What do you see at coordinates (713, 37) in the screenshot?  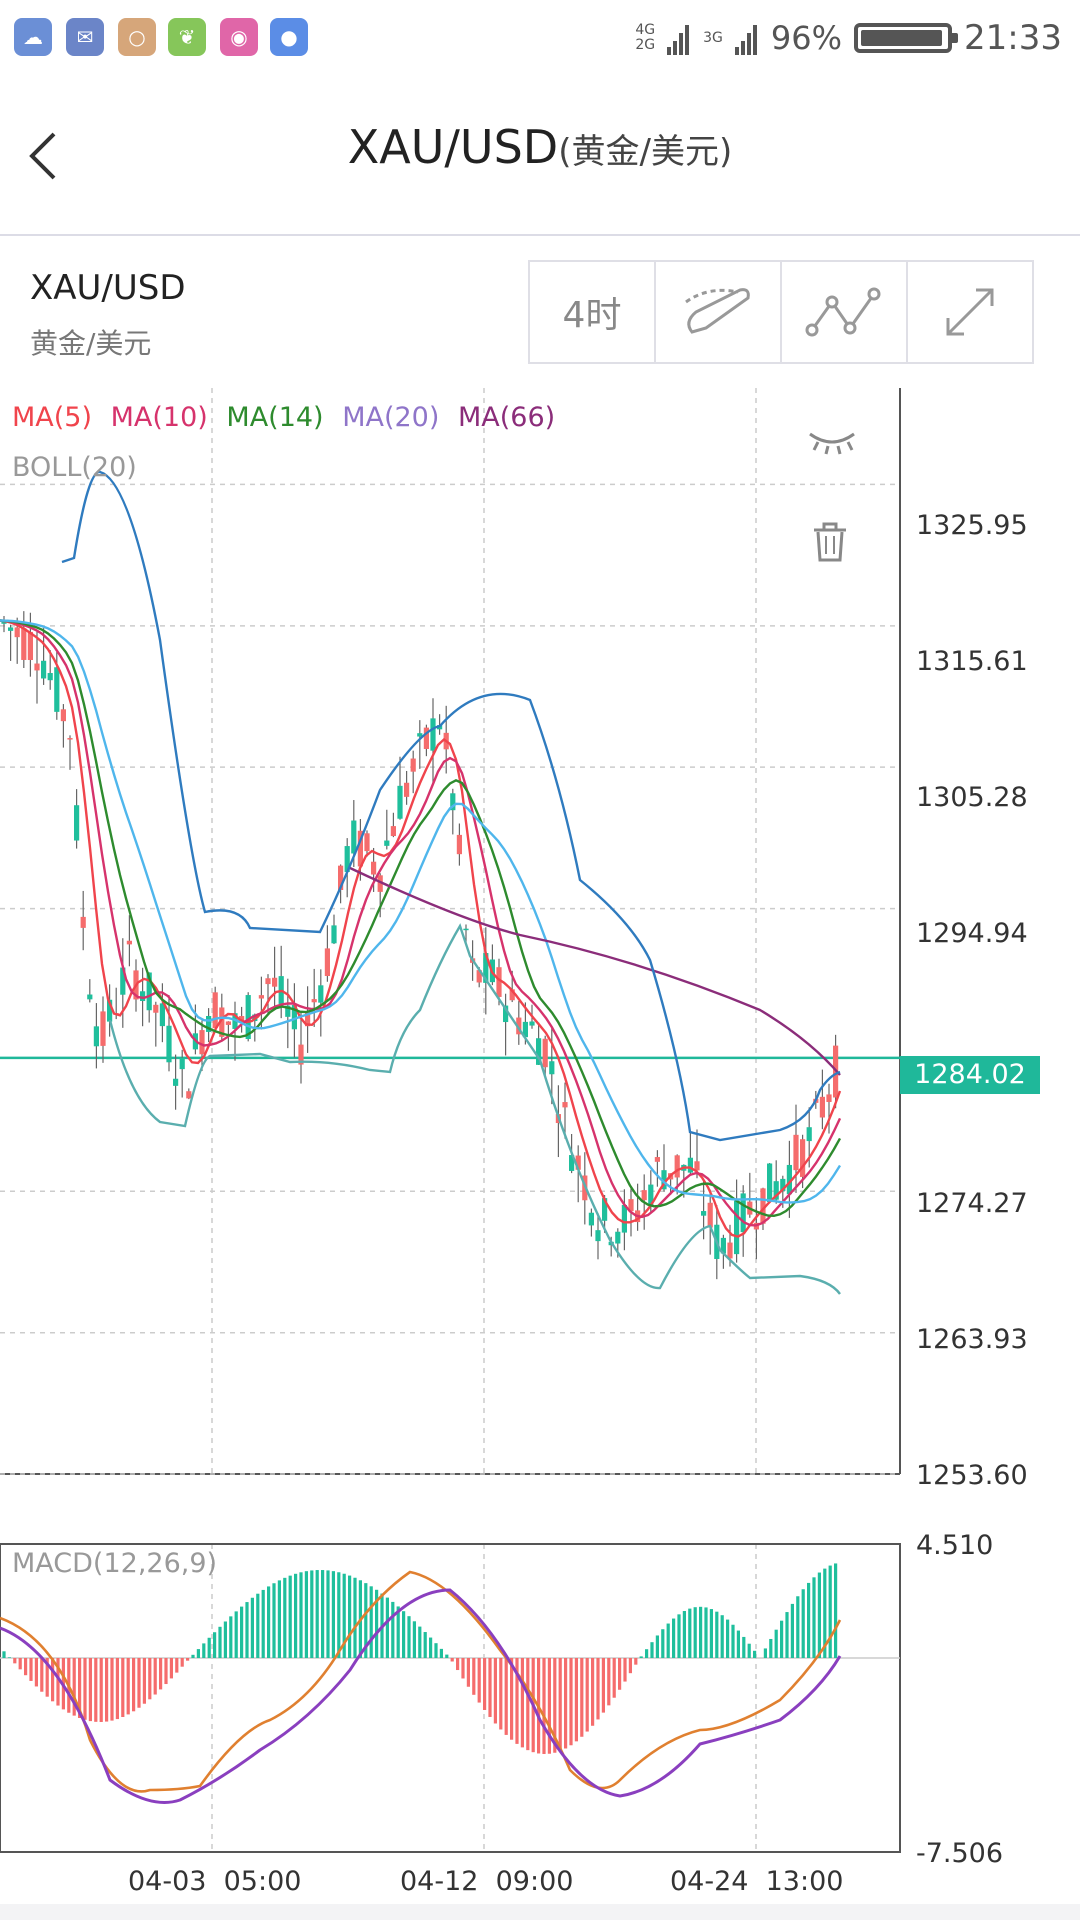 I see `network-3g-indicator: 3G` at bounding box center [713, 37].